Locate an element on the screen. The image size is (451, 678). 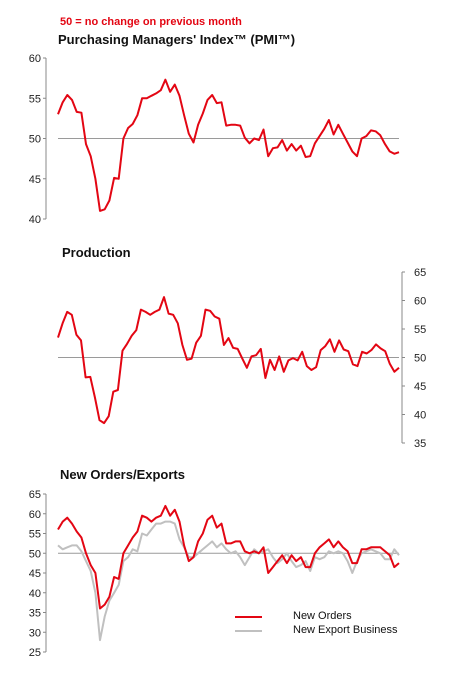
series-line-new-orders is located at coordinates (228, 557).